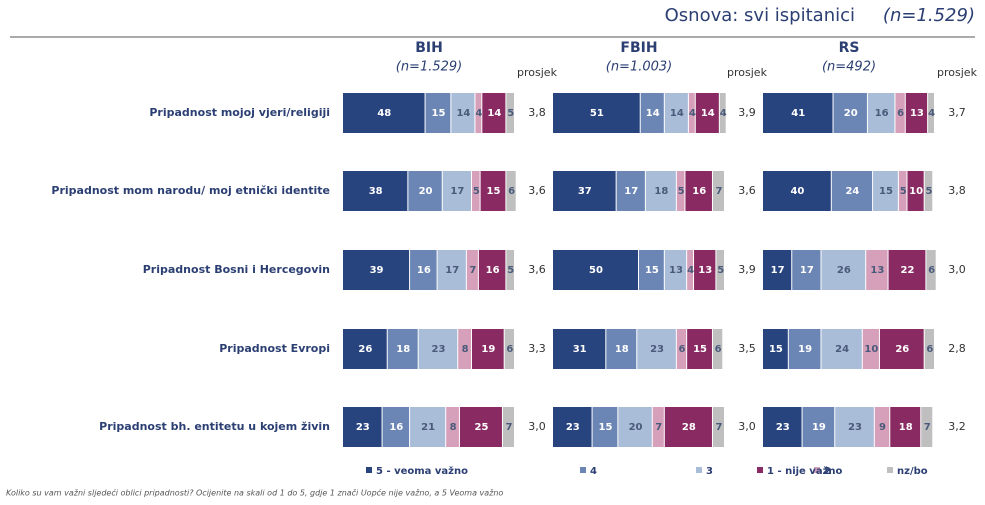 The image size is (985, 505). Describe the element at coordinates (214, 426) in the screenshot. I see `category-label: Pripadnost bh. entitetu u kojem živin` at that location.